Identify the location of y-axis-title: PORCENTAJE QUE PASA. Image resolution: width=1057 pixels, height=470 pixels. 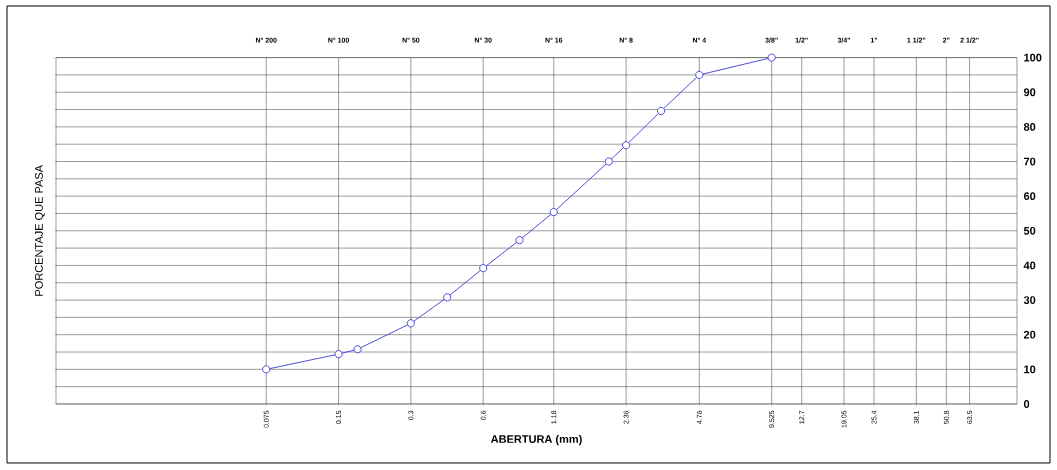
(40, 230).